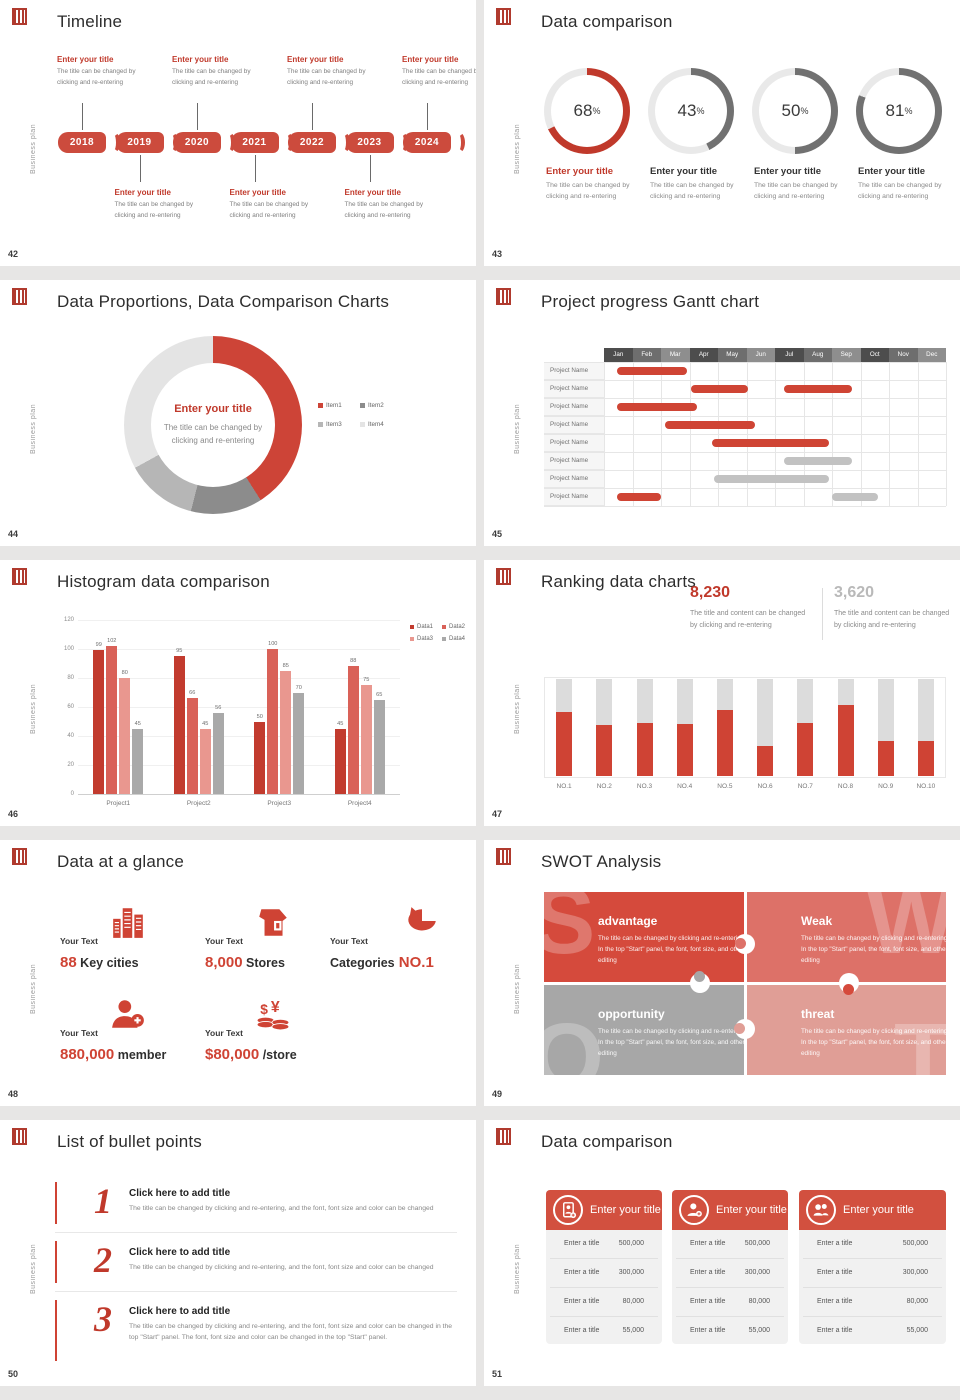 The height and width of the screenshot is (1400, 960). Describe the element at coordinates (588, 185) in the screenshot. I see `ring-caption: The title can be changed by` at that location.